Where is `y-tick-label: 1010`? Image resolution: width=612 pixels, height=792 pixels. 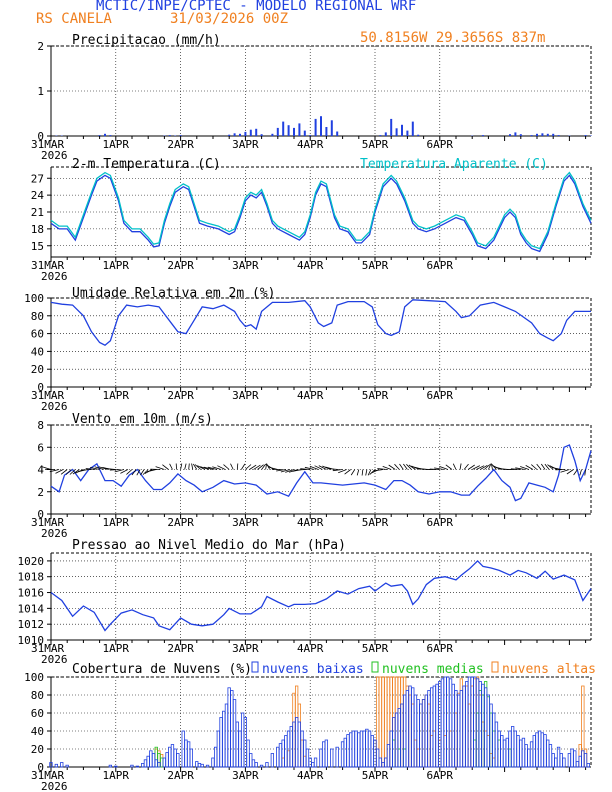 y-tick-label: 1010 is located at coordinates (31, 640).